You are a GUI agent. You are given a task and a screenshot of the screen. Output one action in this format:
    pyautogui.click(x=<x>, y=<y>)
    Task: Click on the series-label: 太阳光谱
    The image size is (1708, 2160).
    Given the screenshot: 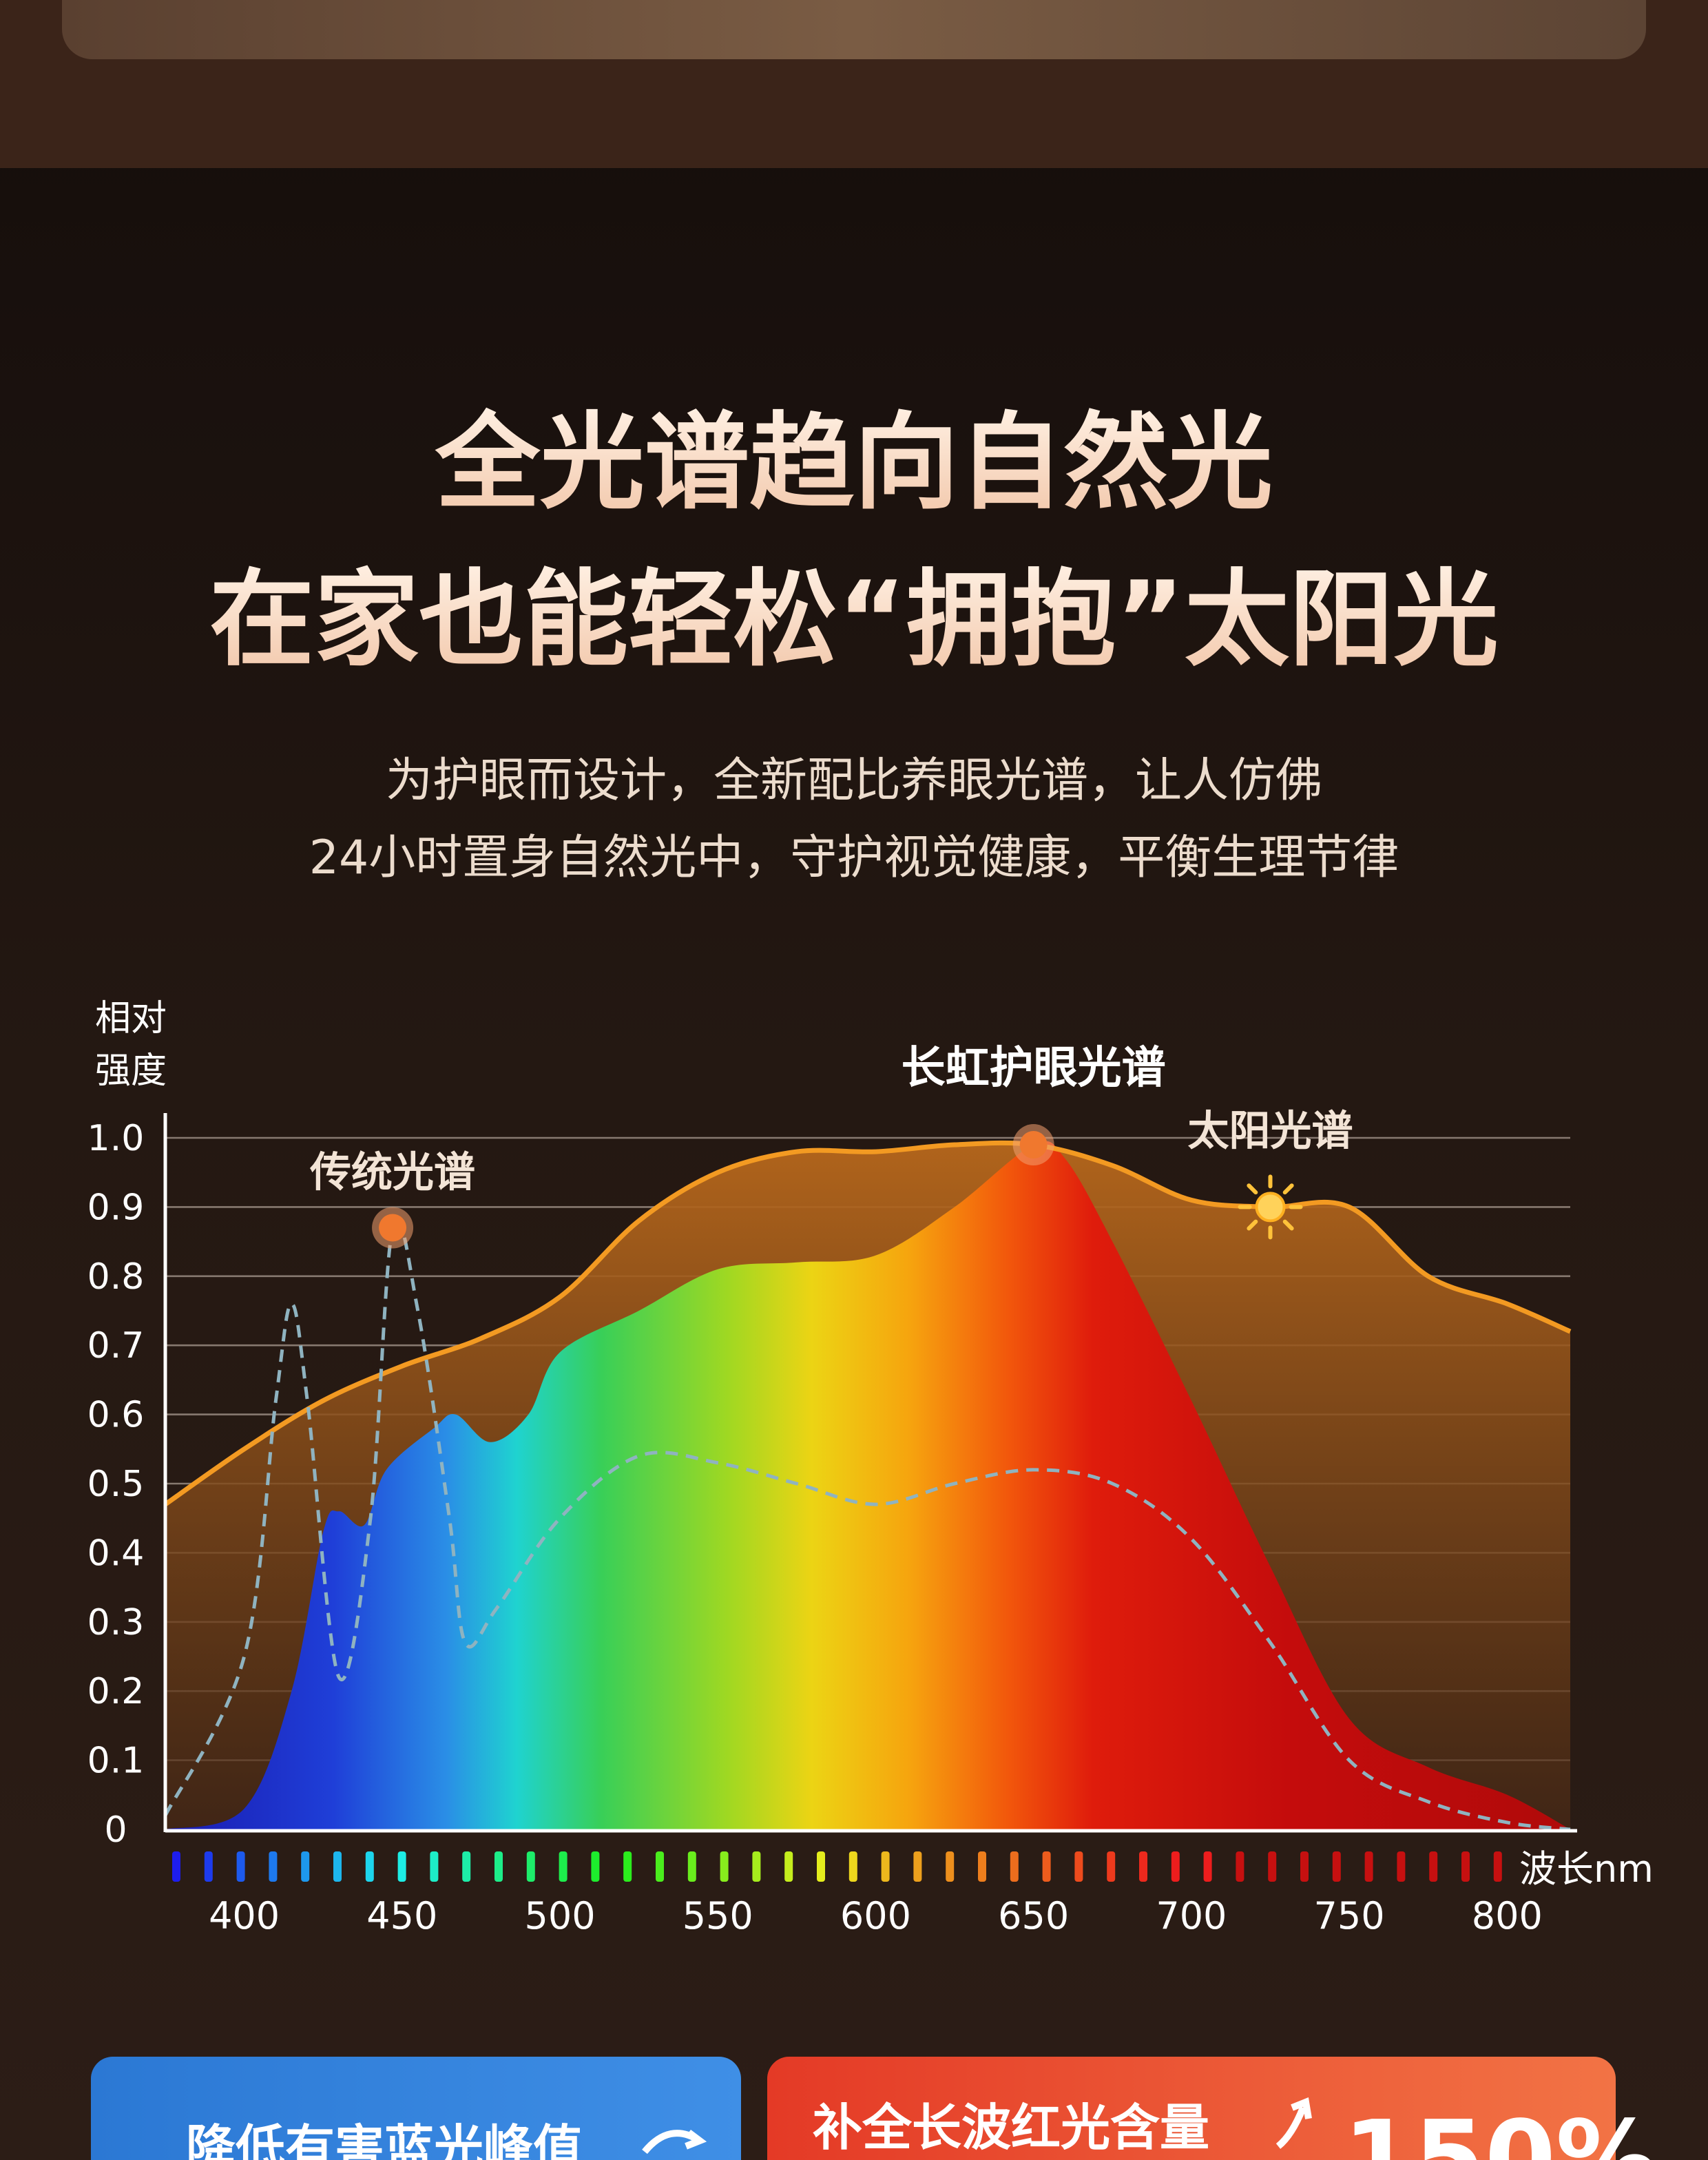 What is the action you would take?
    pyautogui.click(x=1270, y=1131)
    